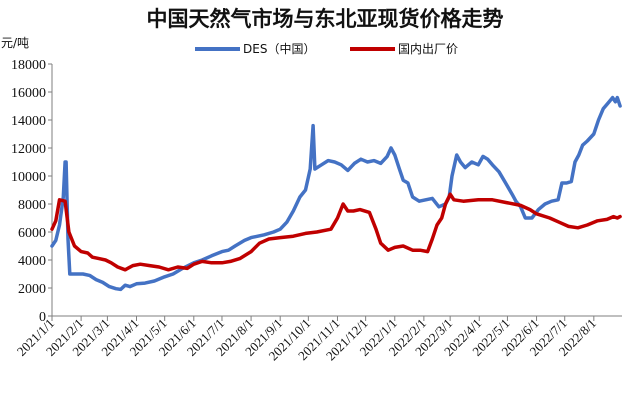  I want to click on y-tick-label: 8000, so click(32, 205).